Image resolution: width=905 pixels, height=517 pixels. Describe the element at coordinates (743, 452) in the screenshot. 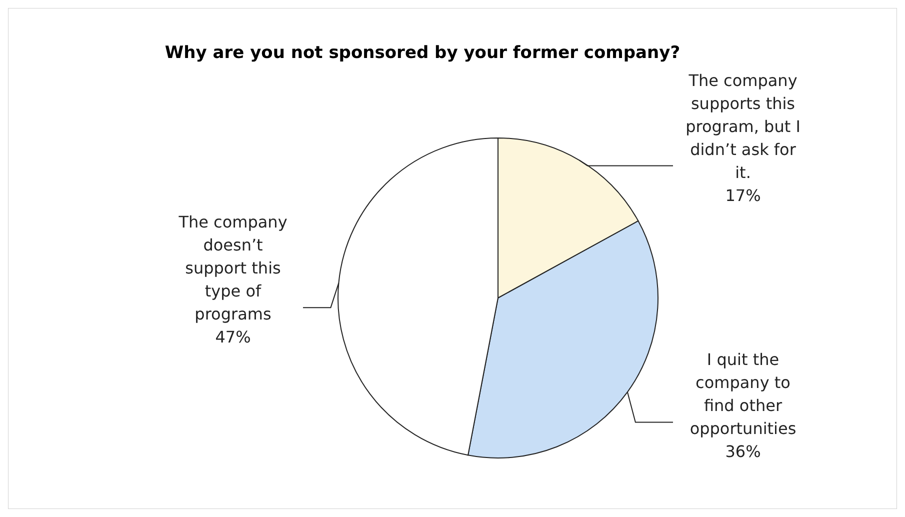

I see `data-label: 36%` at that location.